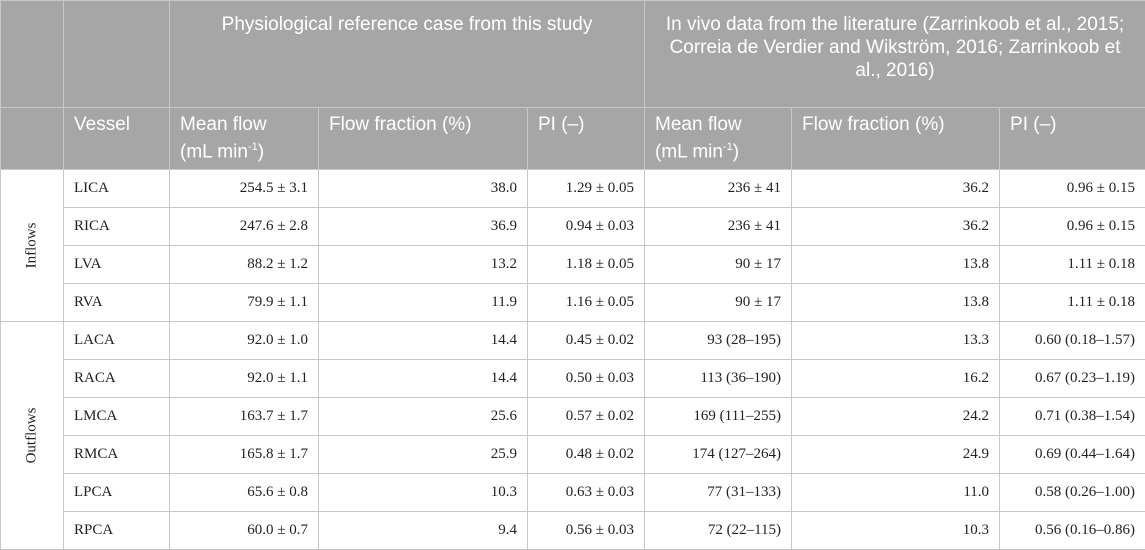 The height and width of the screenshot is (550, 1145). What do you see at coordinates (116, 138) in the screenshot?
I see `header-vessel: Vessel` at bounding box center [116, 138].